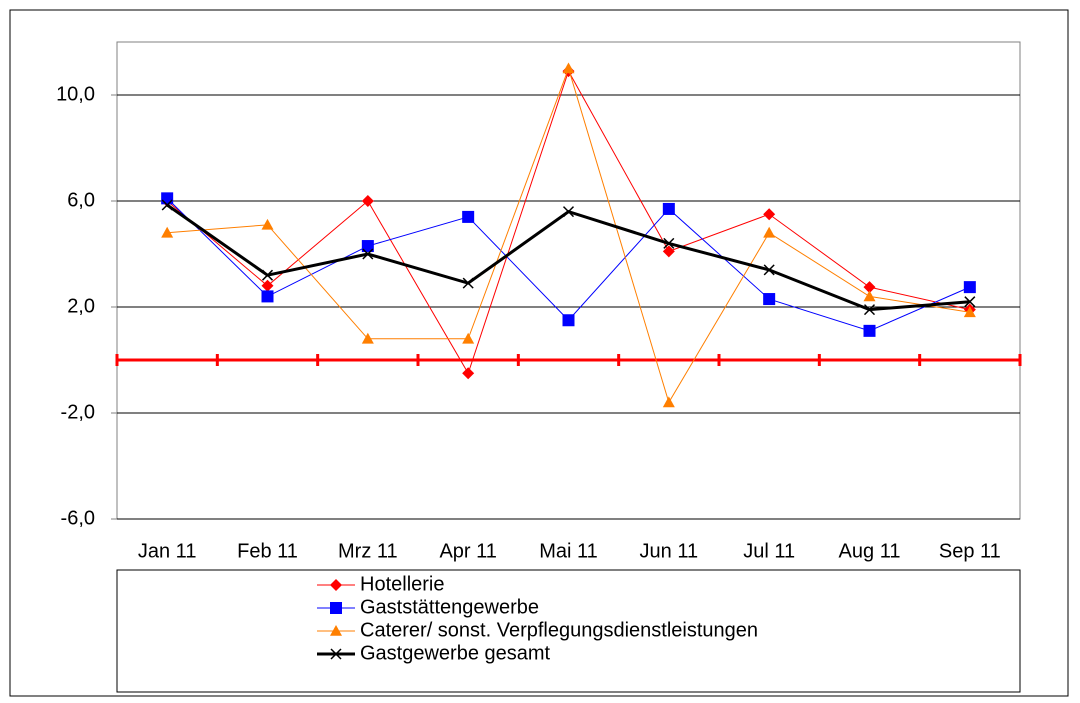 Image resolution: width=1080 pixels, height=703 pixels. I want to click on x-tick-label: Mai 11, so click(568, 551).